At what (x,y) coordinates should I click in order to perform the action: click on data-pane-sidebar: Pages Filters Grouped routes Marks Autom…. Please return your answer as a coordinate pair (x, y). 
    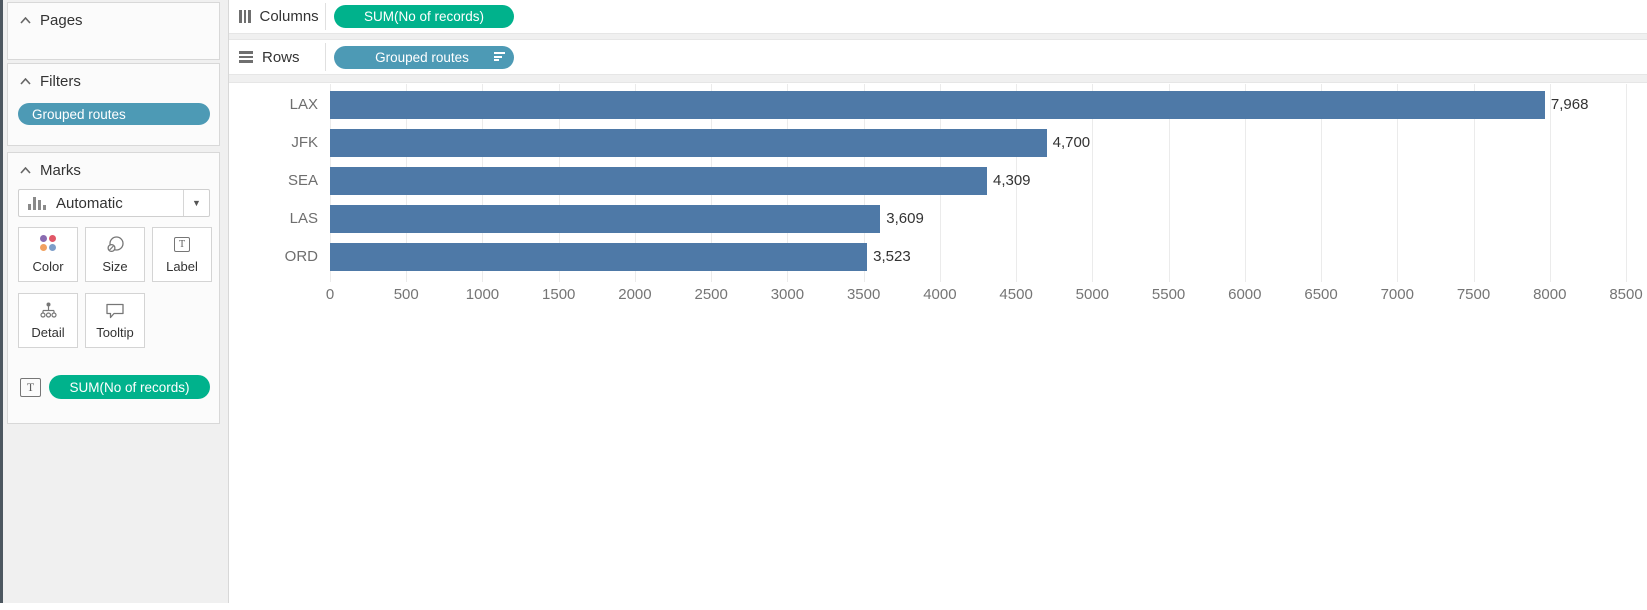
    Looking at the image, I should click on (116, 301).